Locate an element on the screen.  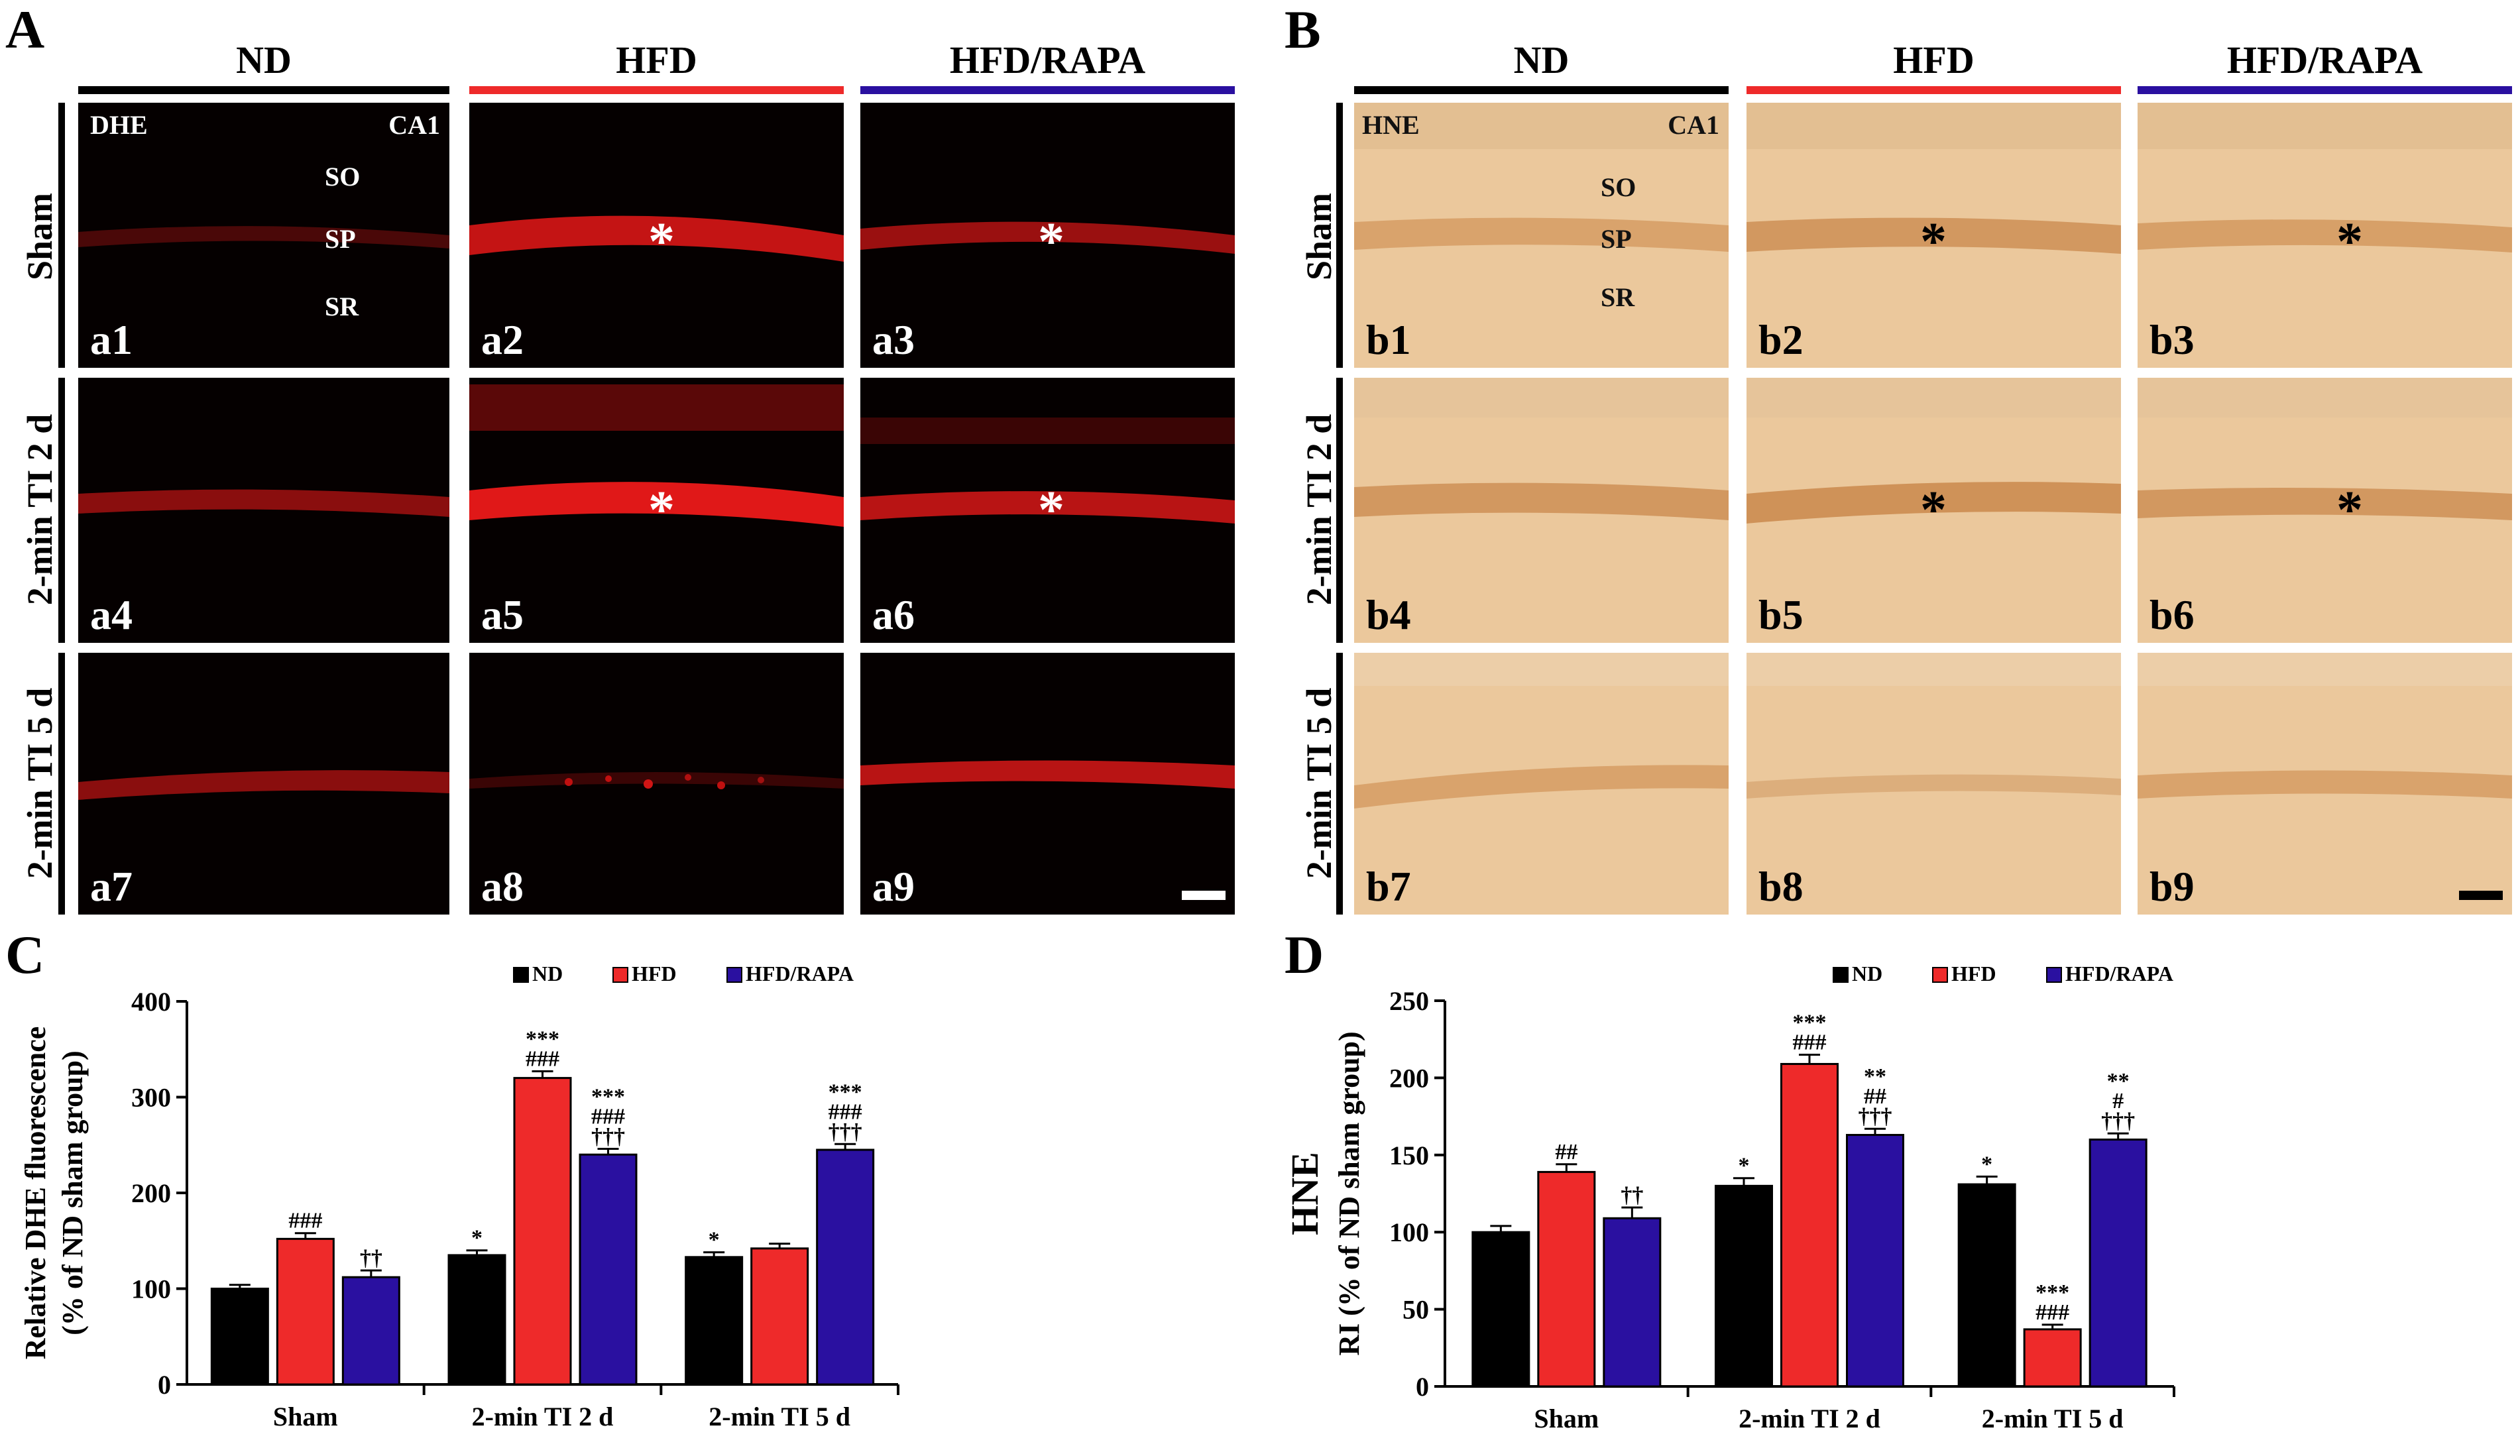
image-label: b7 is located at coordinates (1388, 886).